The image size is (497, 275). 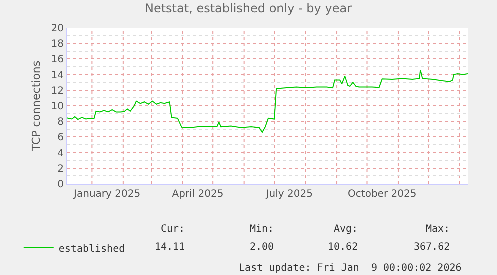 I want to click on x-tick-label: October 2025, so click(x=382, y=194).